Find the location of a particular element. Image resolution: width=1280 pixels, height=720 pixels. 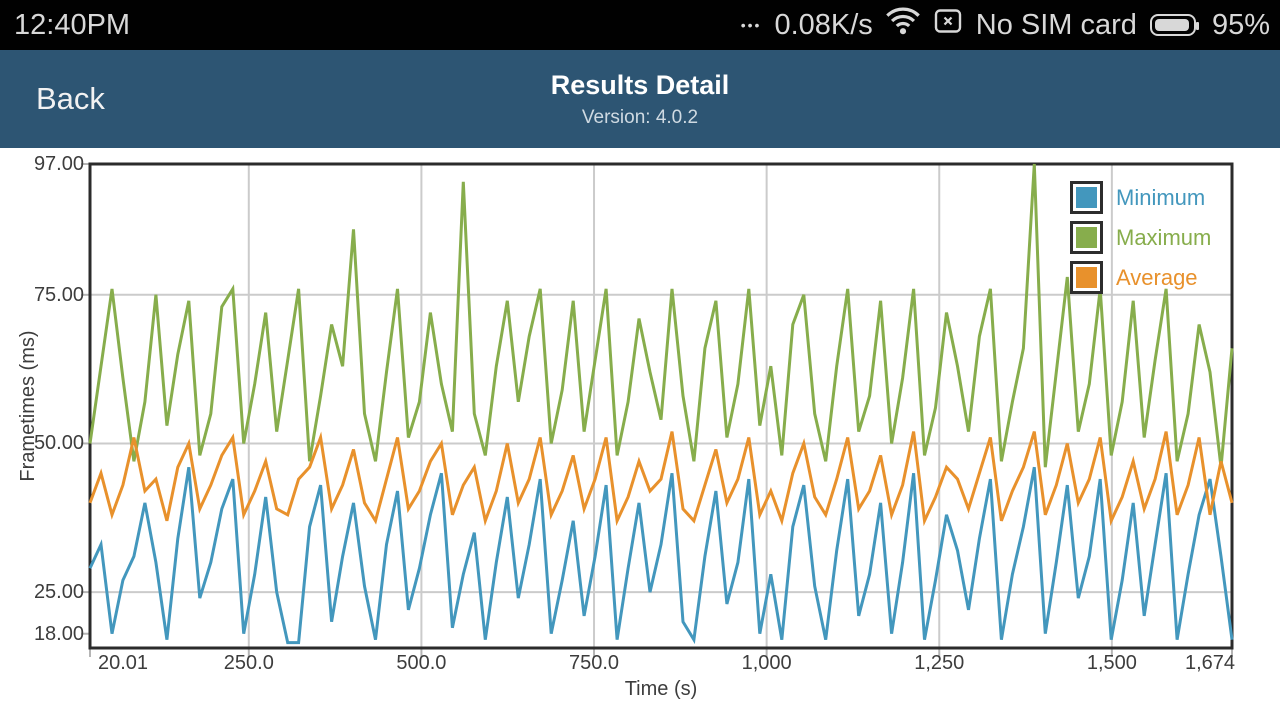

status-bar: 12:40PM ••• 0.08K/s No SIM card is located at coordinates (640, 25).